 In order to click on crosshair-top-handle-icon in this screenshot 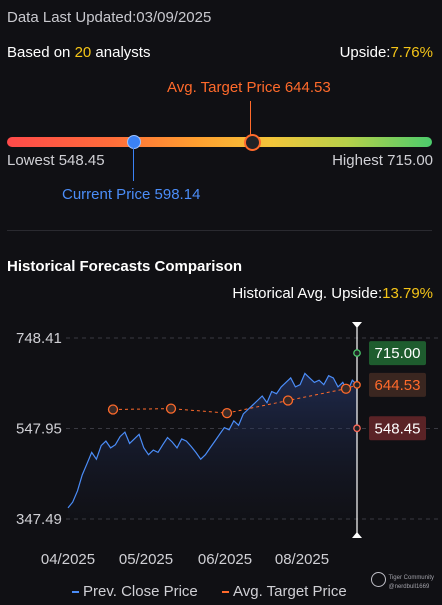, I will do `click(357, 325)`.